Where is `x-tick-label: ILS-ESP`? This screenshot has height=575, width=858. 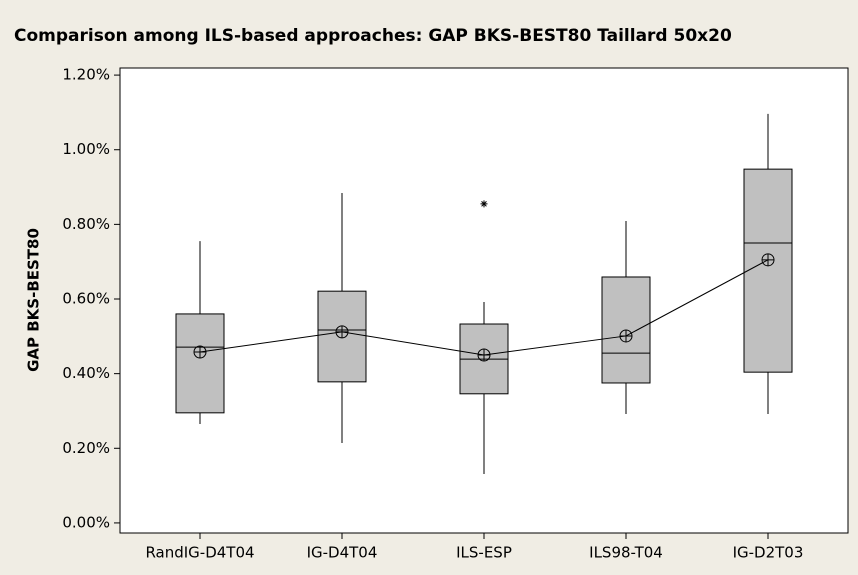 x-tick-label: ILS-ESP is located at coordinates (484, 553).